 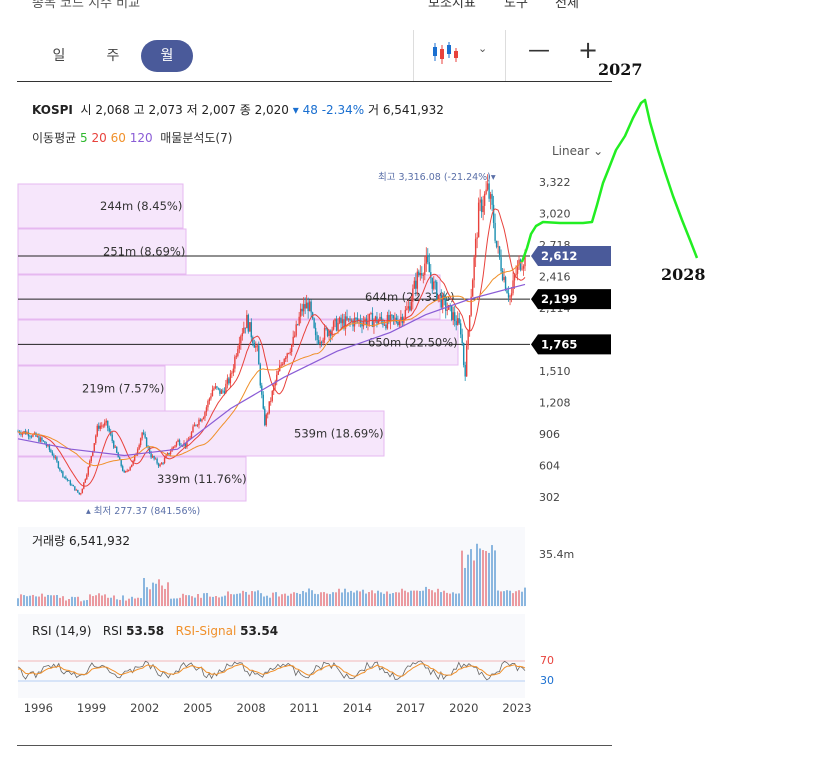 I want to click on scale-mode-select: Linear ⌄, so click(x=578, y=151).